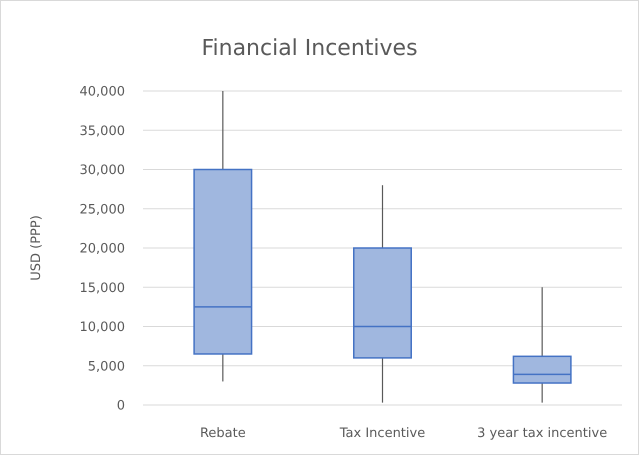 The image size is (639, 455). What do you see at coordinates (102, 170) in the screenshot?
I see `y-tick-label: 30,000` at bounding box center [102, 170].